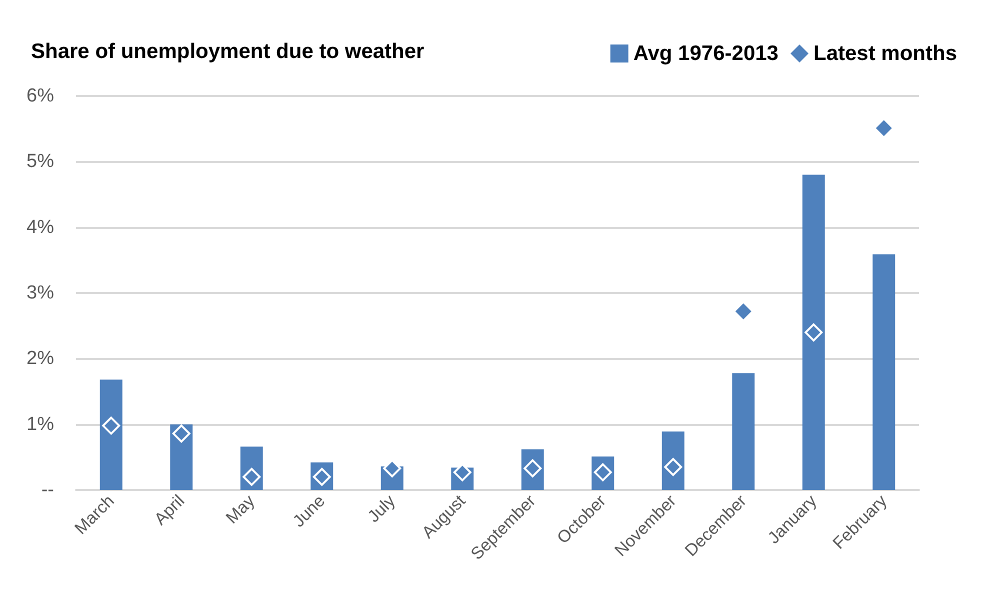 The width and height of the screenshot is (982, 616). I want to click on legend-label: Latest months, so click(885, 53).